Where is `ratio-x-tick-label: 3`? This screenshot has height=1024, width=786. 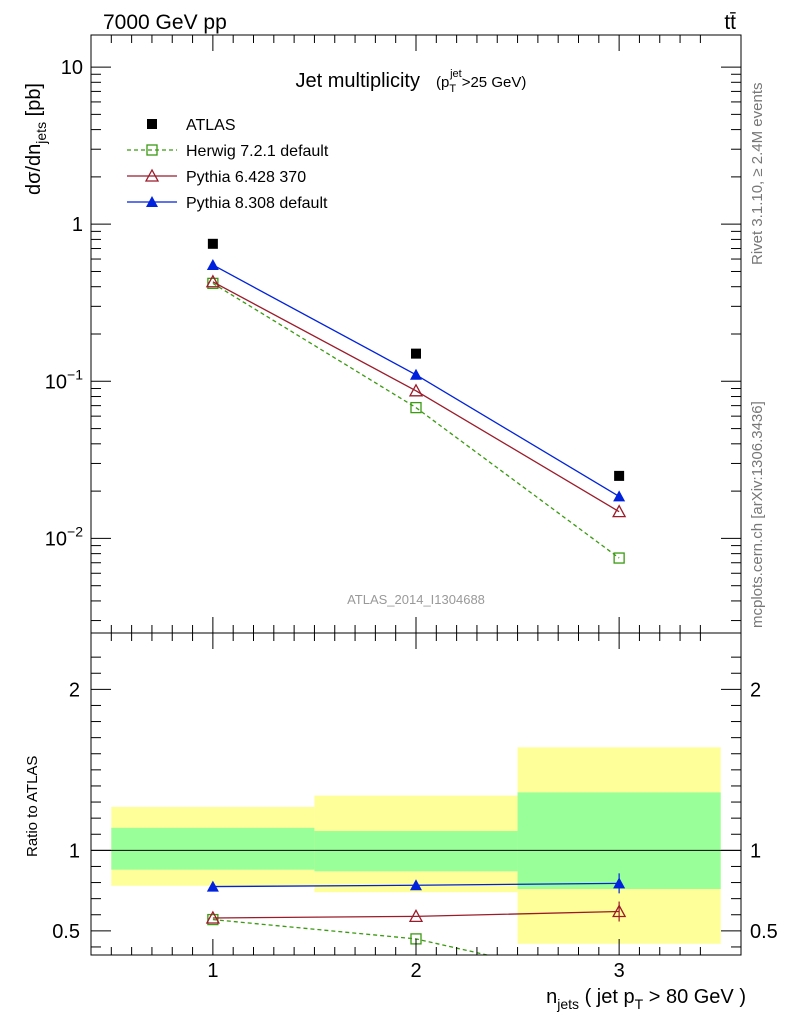
ratio-x-tick-label: 3 is located at coordinates (619, 971).